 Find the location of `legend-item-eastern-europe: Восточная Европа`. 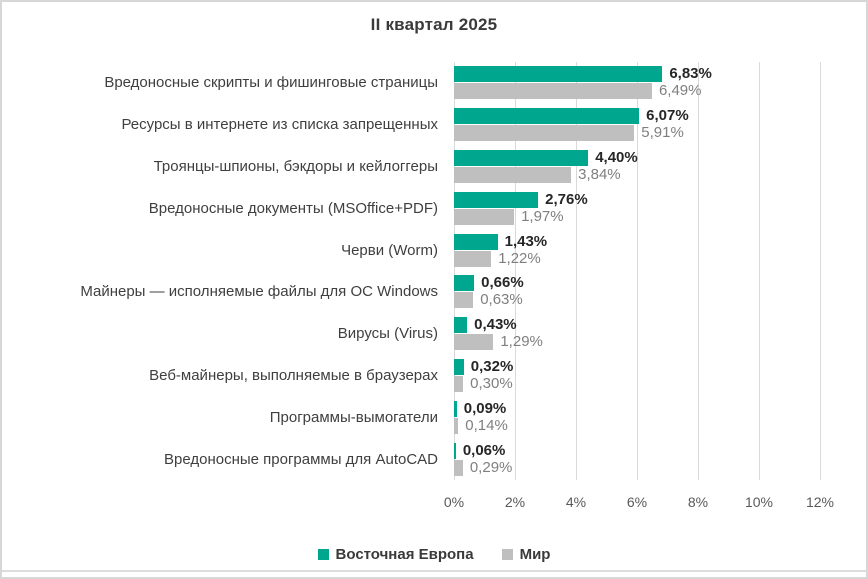

legend-item-eastern-europe: Восточная Европа is located at coordinates (395, 554).